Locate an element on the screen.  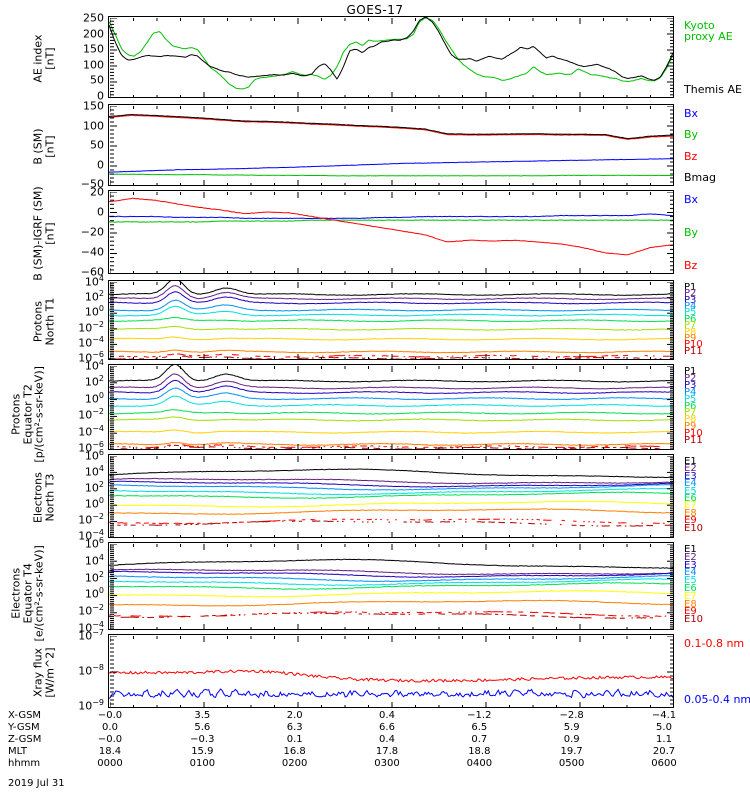
x-axis-tick-value: −0.3 is located at coordinates (202, 739).